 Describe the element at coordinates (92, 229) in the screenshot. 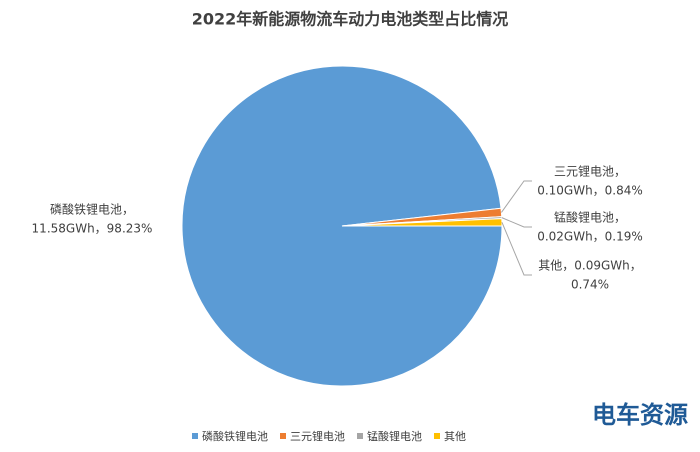

I see `data-label: 11.58GWh，98.23%` at that location.